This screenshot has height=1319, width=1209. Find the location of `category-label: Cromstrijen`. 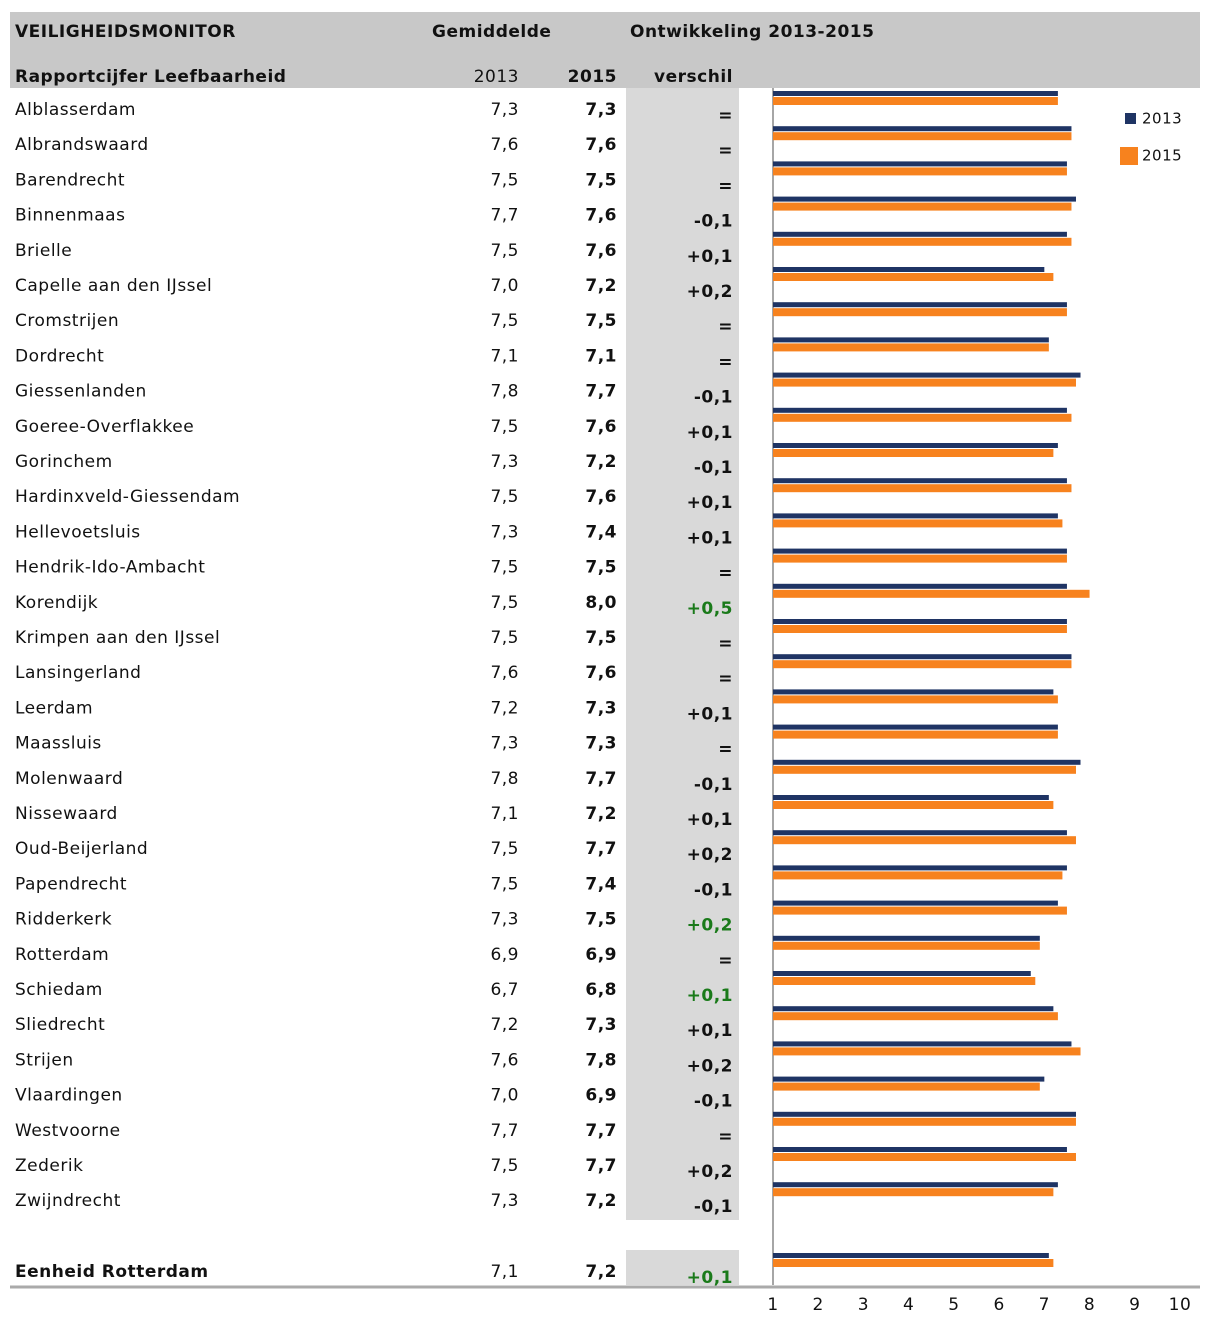

category-label: Cromstrijen is located at coordinates (67, 321).